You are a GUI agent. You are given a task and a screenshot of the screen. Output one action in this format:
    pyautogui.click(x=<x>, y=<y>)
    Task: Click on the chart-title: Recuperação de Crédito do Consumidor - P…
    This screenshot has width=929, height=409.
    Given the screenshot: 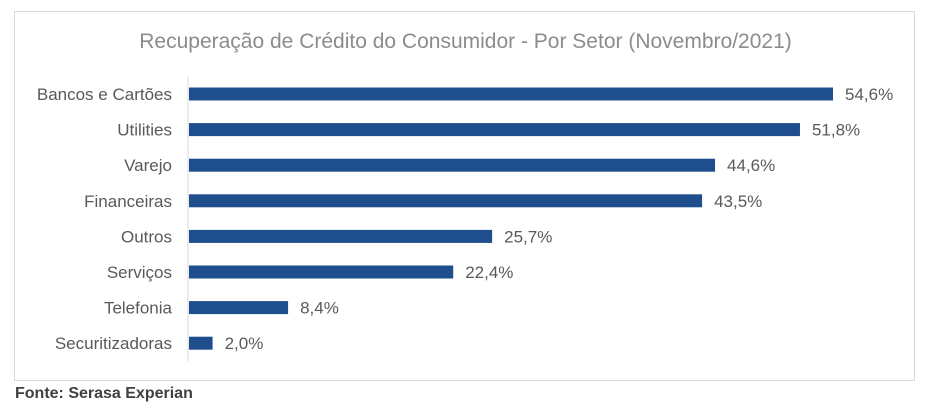 What is the action you would take?
    pyautogui.click(x=465, y=41)
    